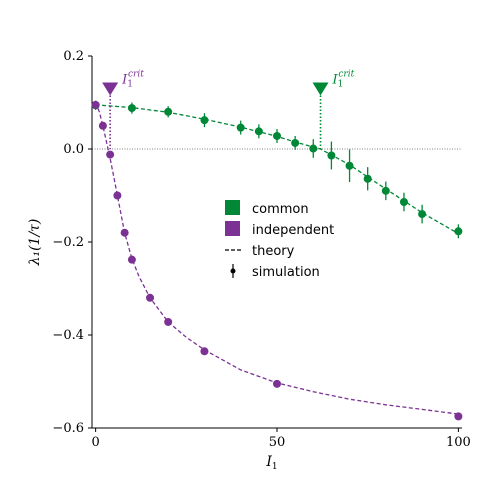  What do you see at coordinates (458, 442) in the screenshot?
I see `x-tick-label: 100` at bounding box center [458, 442].